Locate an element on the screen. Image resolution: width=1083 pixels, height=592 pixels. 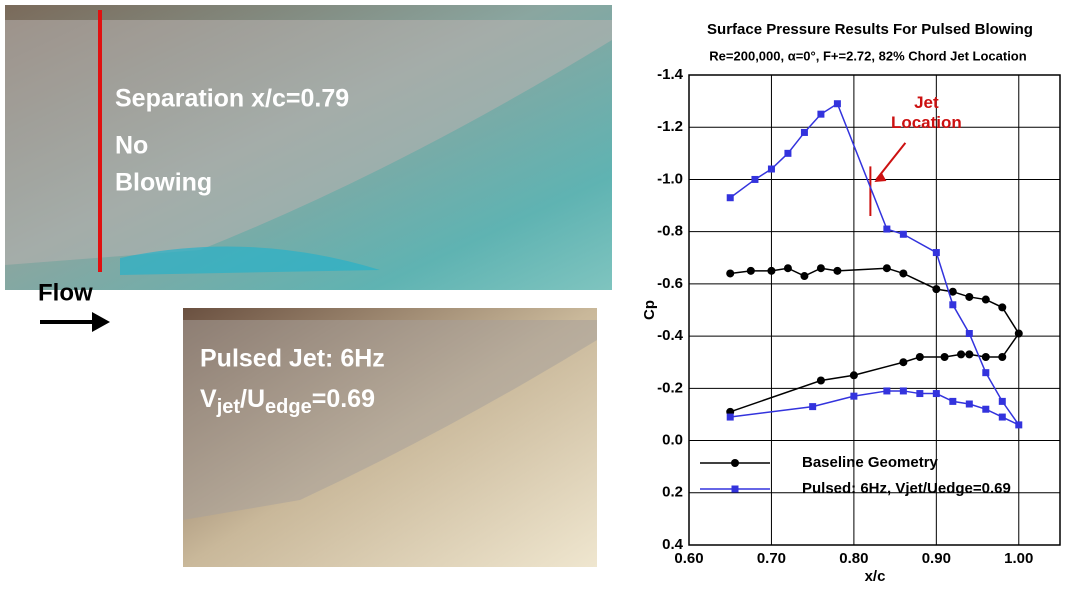
legend-label: Baseline Geometry is located at coordinates (870, 462).